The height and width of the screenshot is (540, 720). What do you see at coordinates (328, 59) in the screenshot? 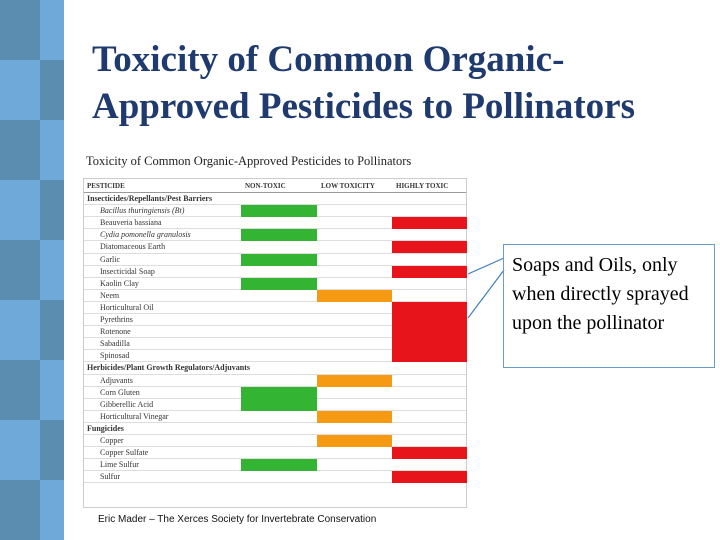
I see `title-line: Toxicity of Common Organic-` at bounding box center [328, 59].